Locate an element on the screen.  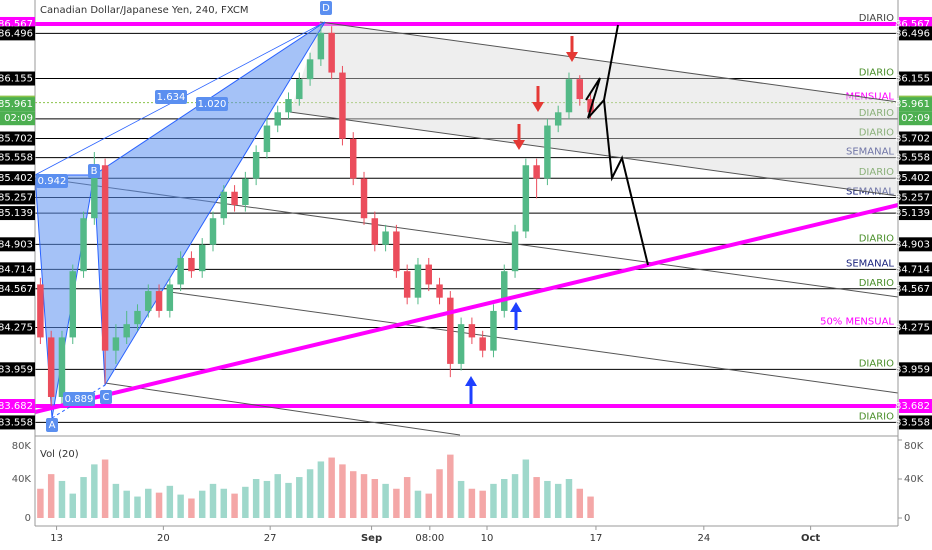
y-tick-label: 84.903 is located at coordinates (16, 244).